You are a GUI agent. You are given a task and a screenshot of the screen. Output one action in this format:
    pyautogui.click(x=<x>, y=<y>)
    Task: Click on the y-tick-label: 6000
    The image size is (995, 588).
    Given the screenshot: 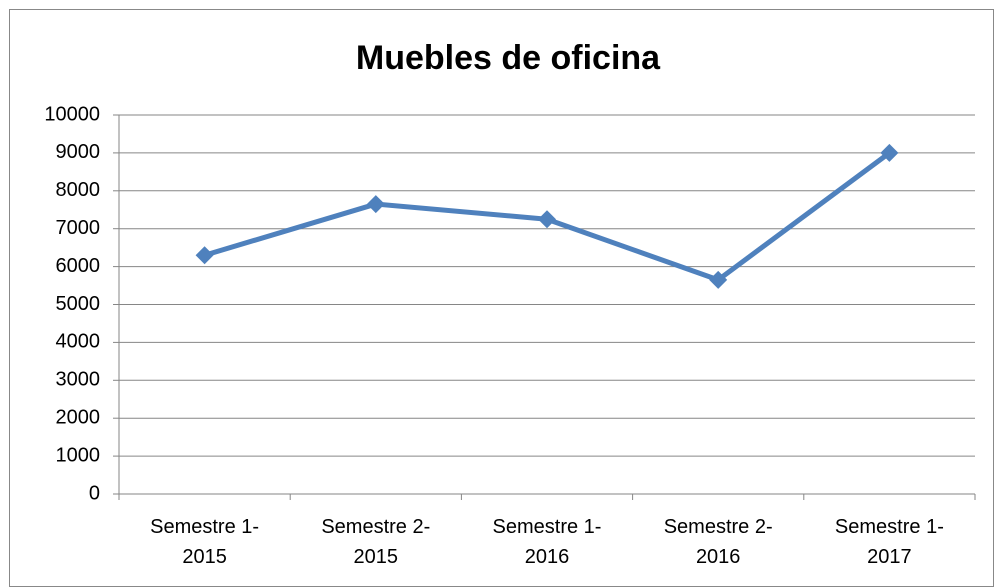 What is the action you would take?
    pyautogui.click(x=78, y=266)
    